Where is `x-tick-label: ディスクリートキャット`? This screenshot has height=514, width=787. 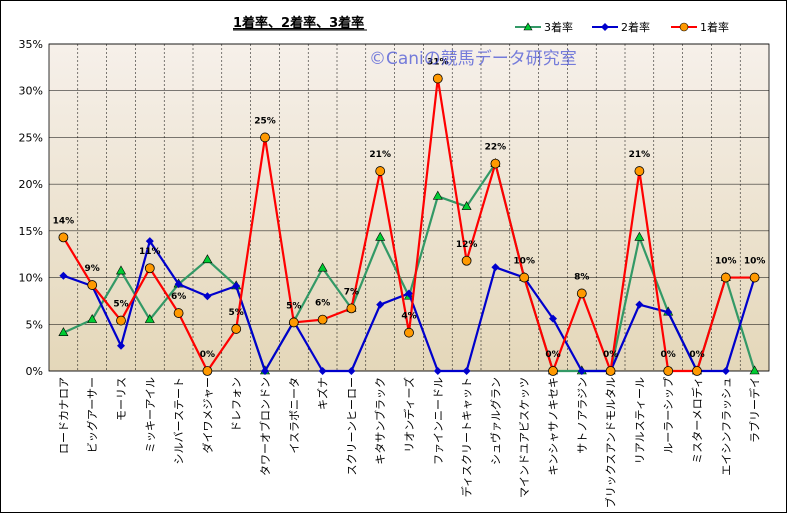 x-tick-label: ディスクリートキャット is located at coordinates (467, 437).